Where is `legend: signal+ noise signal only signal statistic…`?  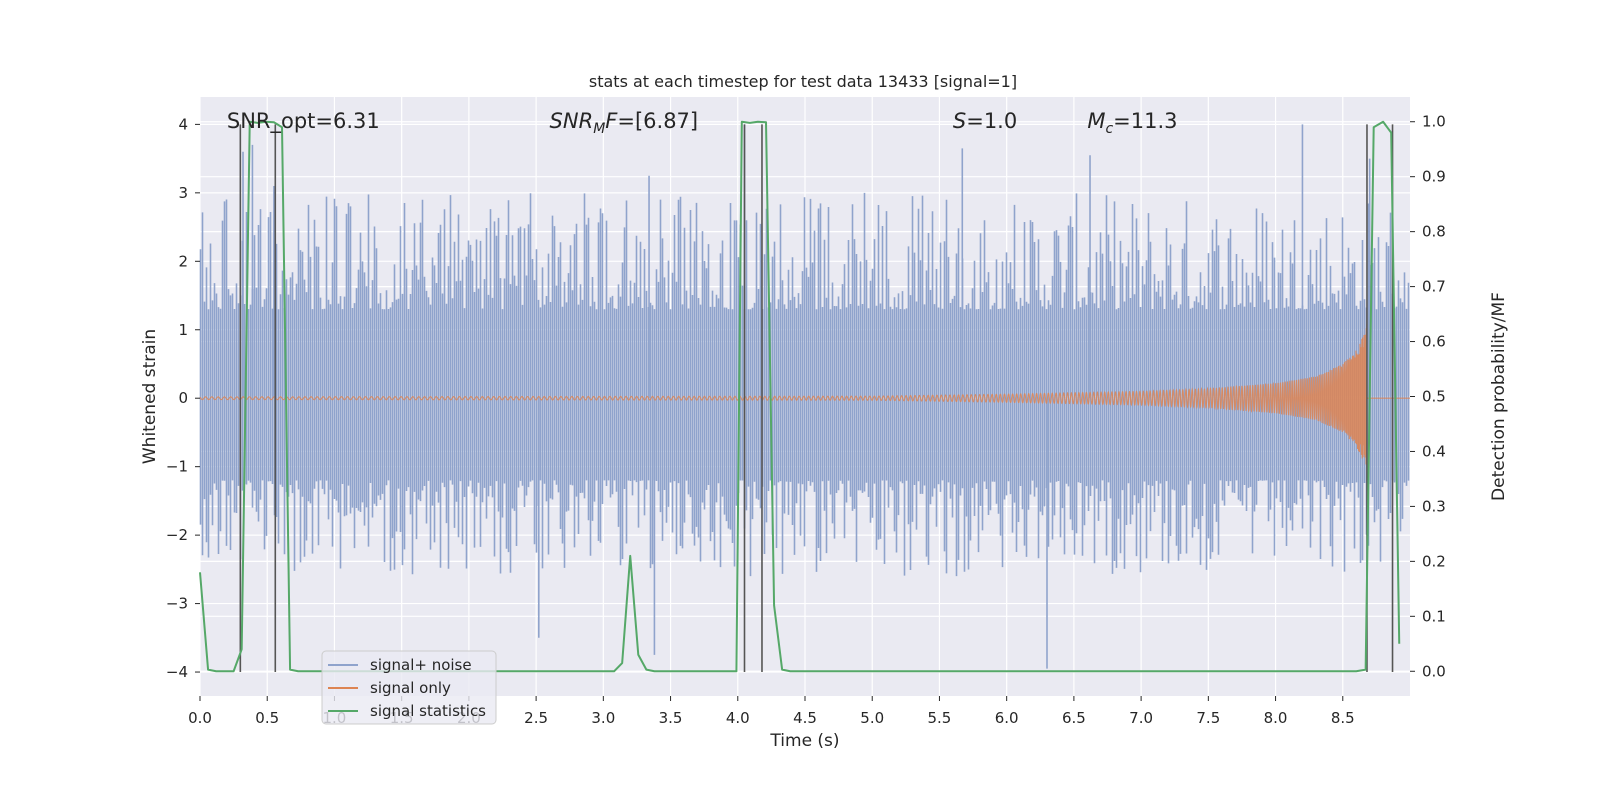
legend: signal+ noise signal only signal statistic… is located at coordinates (409, 687).